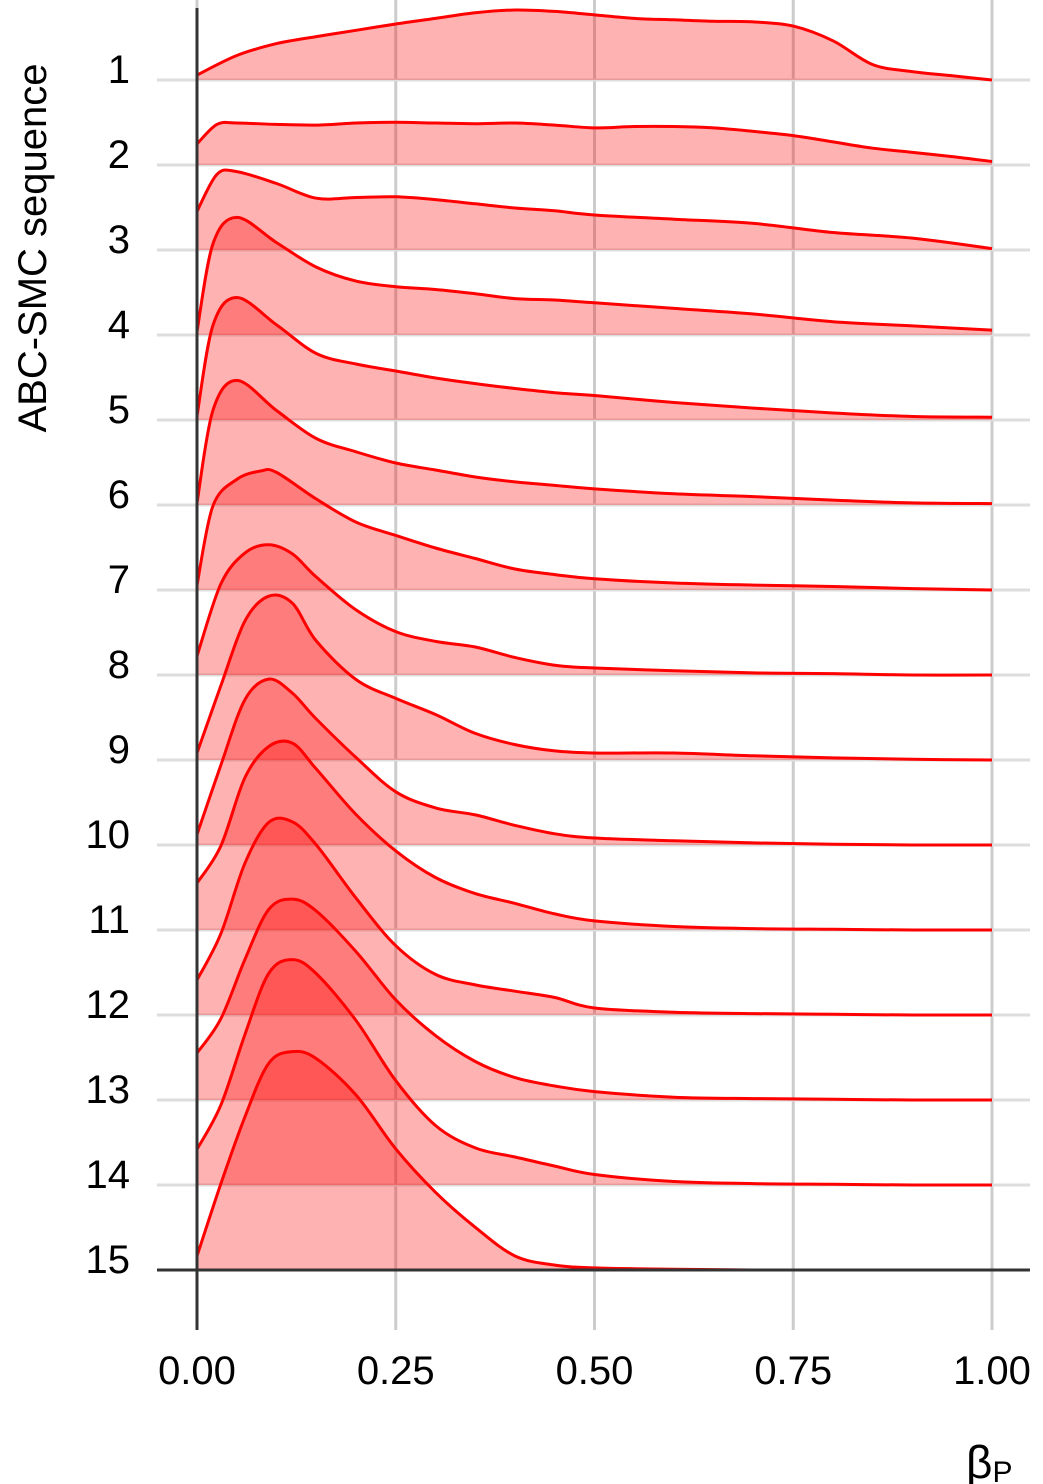 Image resolution: width=1043 pixels, height=1484 pixels. Describe the element at coordinates (197, 1371) in the screenshot. I see `x-tick-label-0: 0.00` at that location.